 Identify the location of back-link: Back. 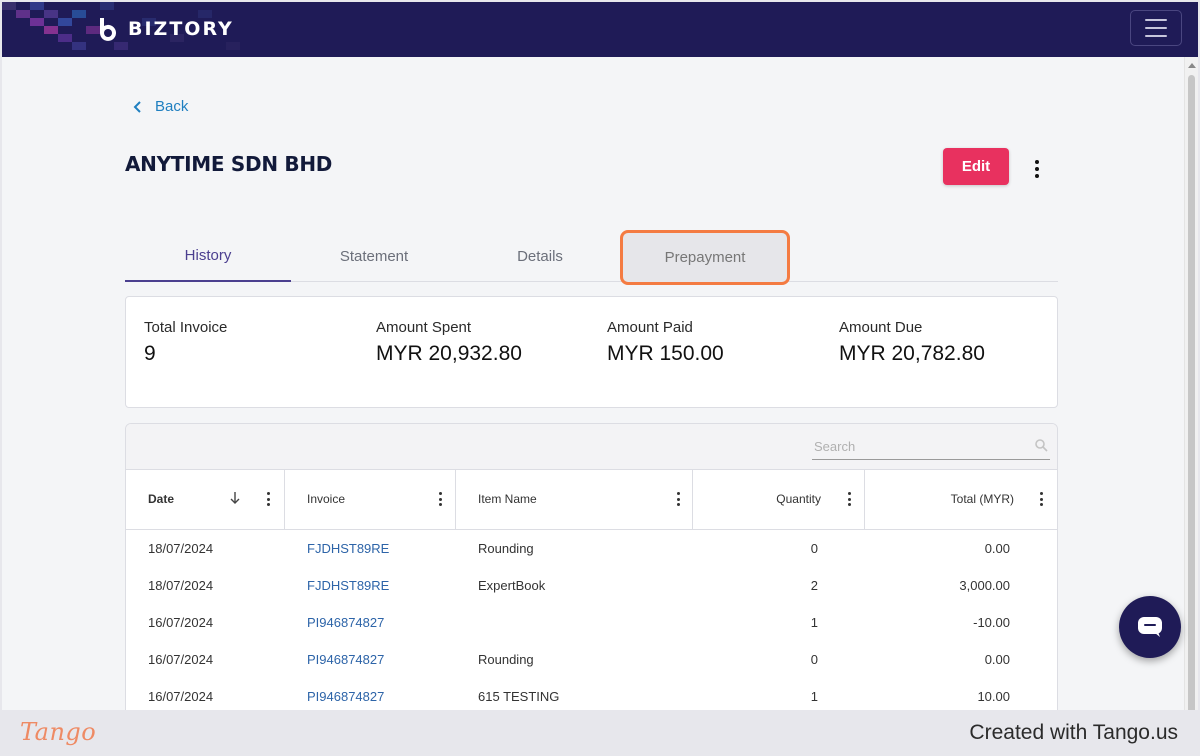
(160, 106).